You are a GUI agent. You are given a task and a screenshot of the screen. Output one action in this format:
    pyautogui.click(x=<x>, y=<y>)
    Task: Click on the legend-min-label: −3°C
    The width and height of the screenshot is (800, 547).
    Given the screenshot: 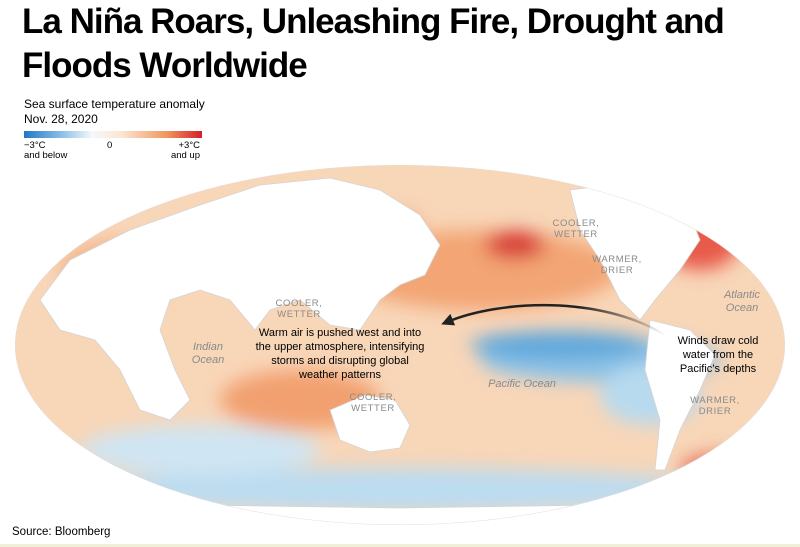 What is the action you would take?
    pyautogui.click(x=35, y=145)
    